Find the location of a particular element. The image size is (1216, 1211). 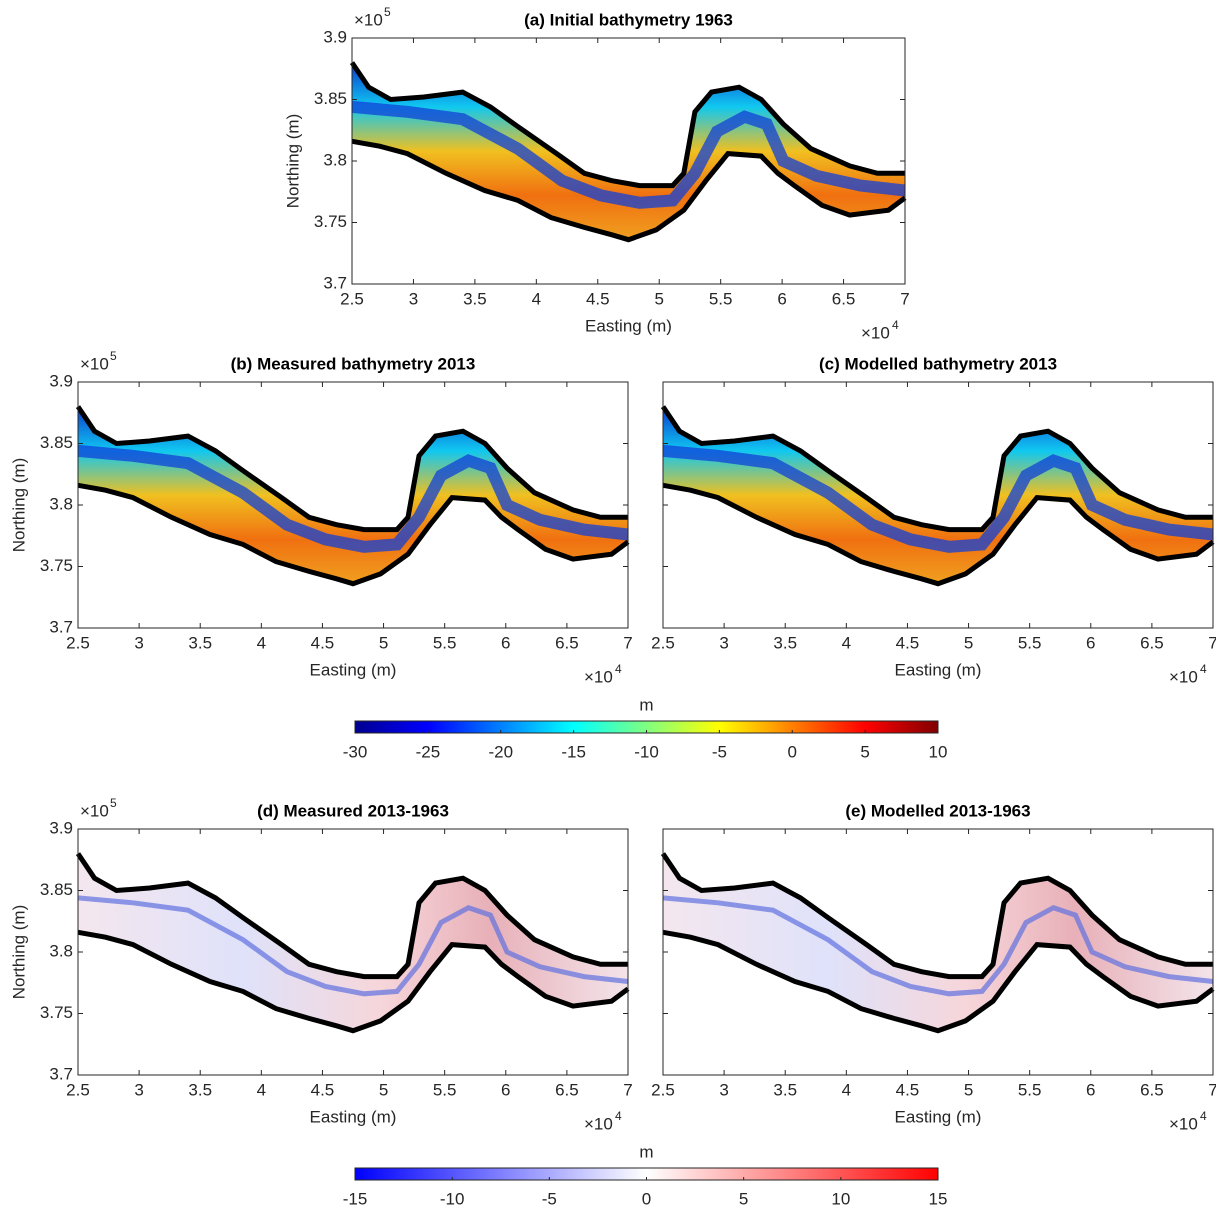

colorbar-tick-label: -10 is located at coordinates (646, 751).